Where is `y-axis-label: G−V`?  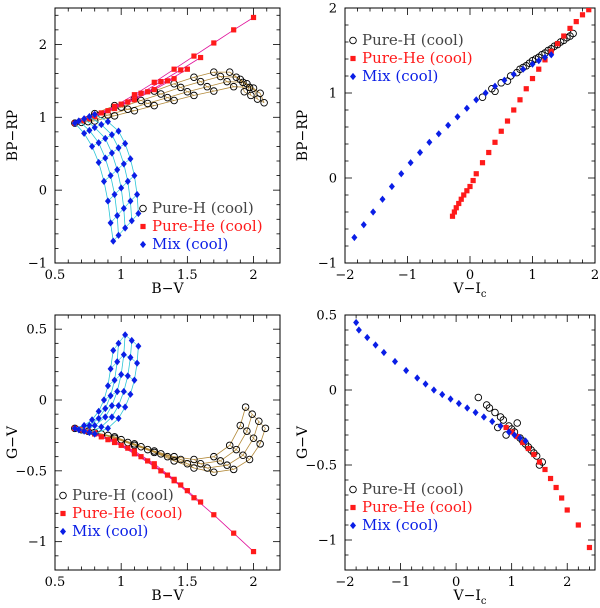
y-axis-label: G−V is located at coordinates (13, 442).